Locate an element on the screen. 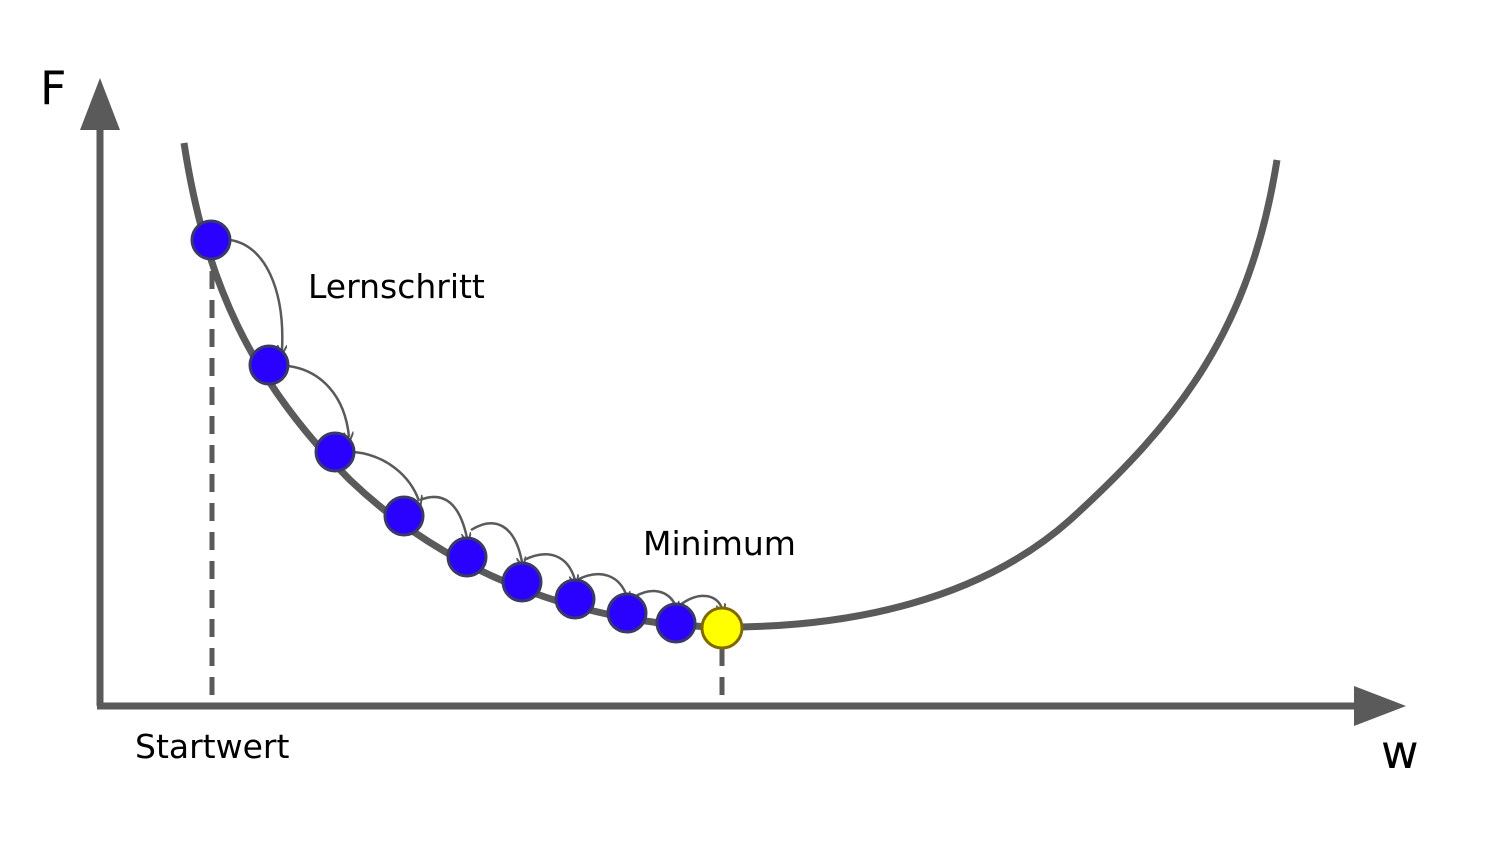  y-axis-arrow-icon is located at coordinates (100, 104).